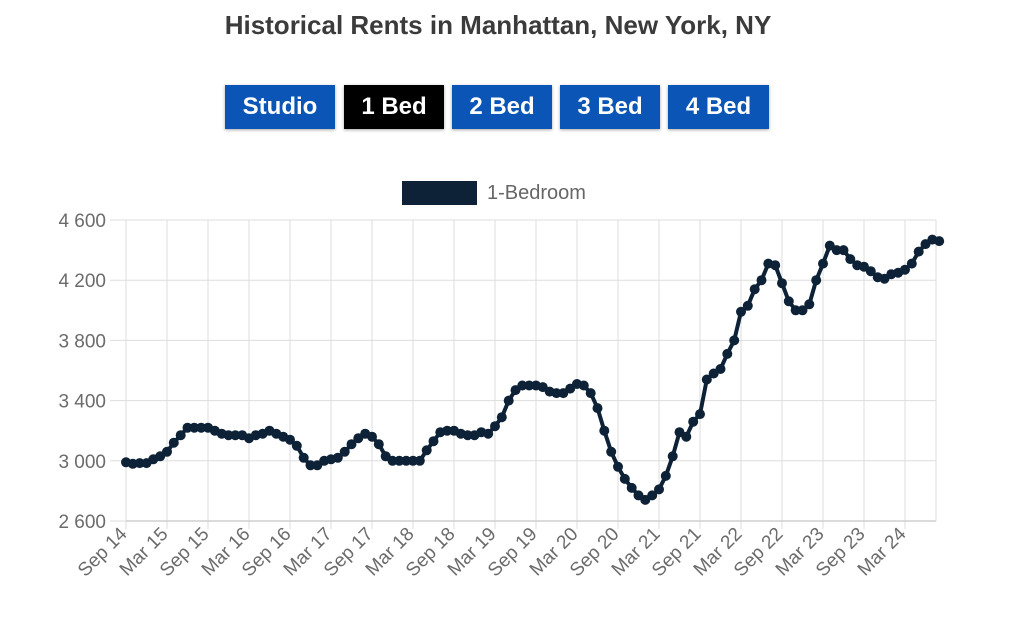 Image resolution: width=1036 pixels, height=636 pixels. What do you see at coordinates (82, 221) in the screenshot?
I see `y-tick-label: 4 600` at bounding box center [82, 221].